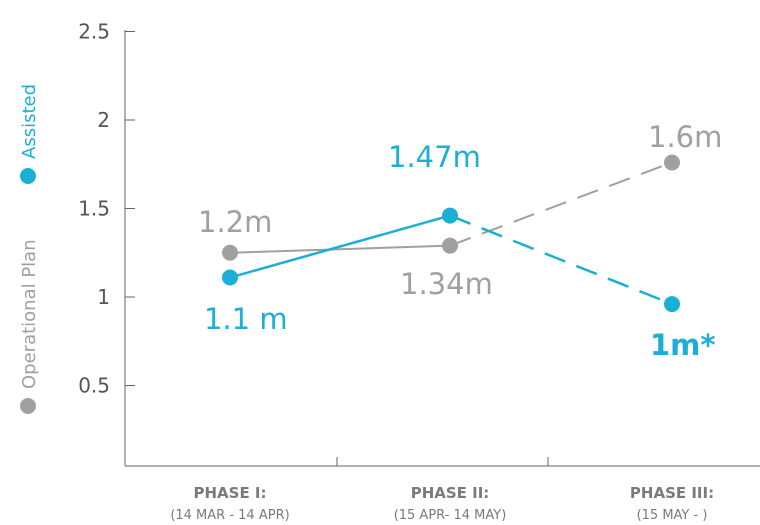 This screenshot has width=760, height=525. Describe the element at coordinates (685, 137) in the screenshot. I see `data-label: 1.6m` at that location.